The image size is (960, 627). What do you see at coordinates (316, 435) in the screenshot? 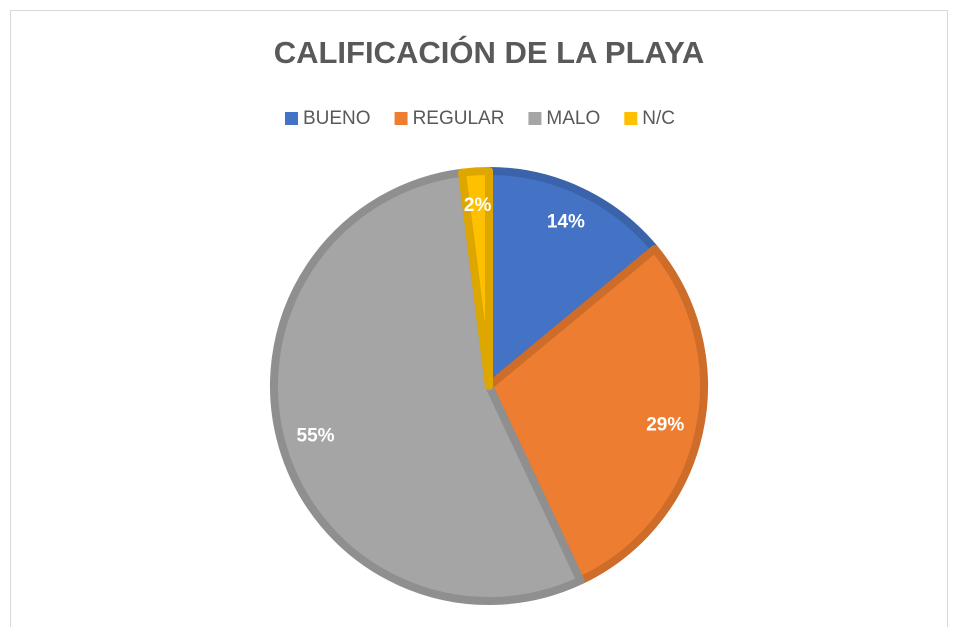
I see `data-label: 55%` at bounding box center [316, 435].